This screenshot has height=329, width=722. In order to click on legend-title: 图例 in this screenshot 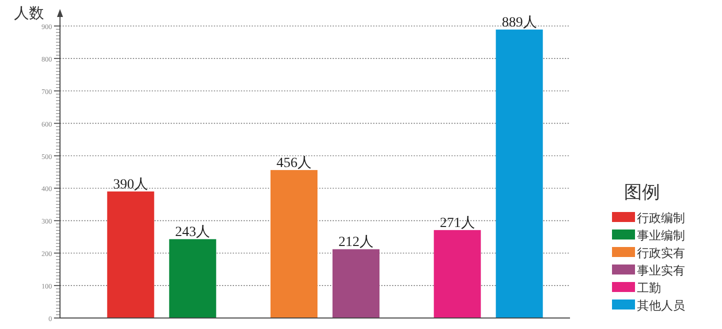, I will do `click(642, 192)`.